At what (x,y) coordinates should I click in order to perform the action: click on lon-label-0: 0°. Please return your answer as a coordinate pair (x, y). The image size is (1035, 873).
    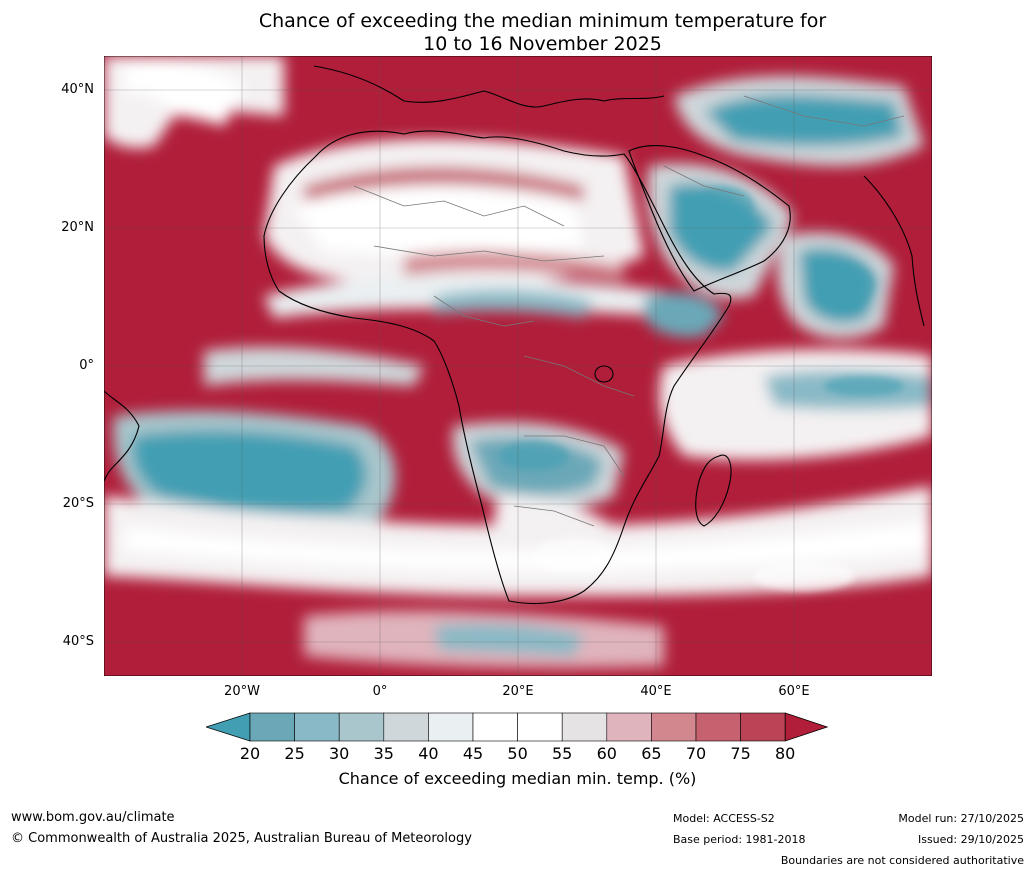
    Looking at the image, I should click on (380, 691).